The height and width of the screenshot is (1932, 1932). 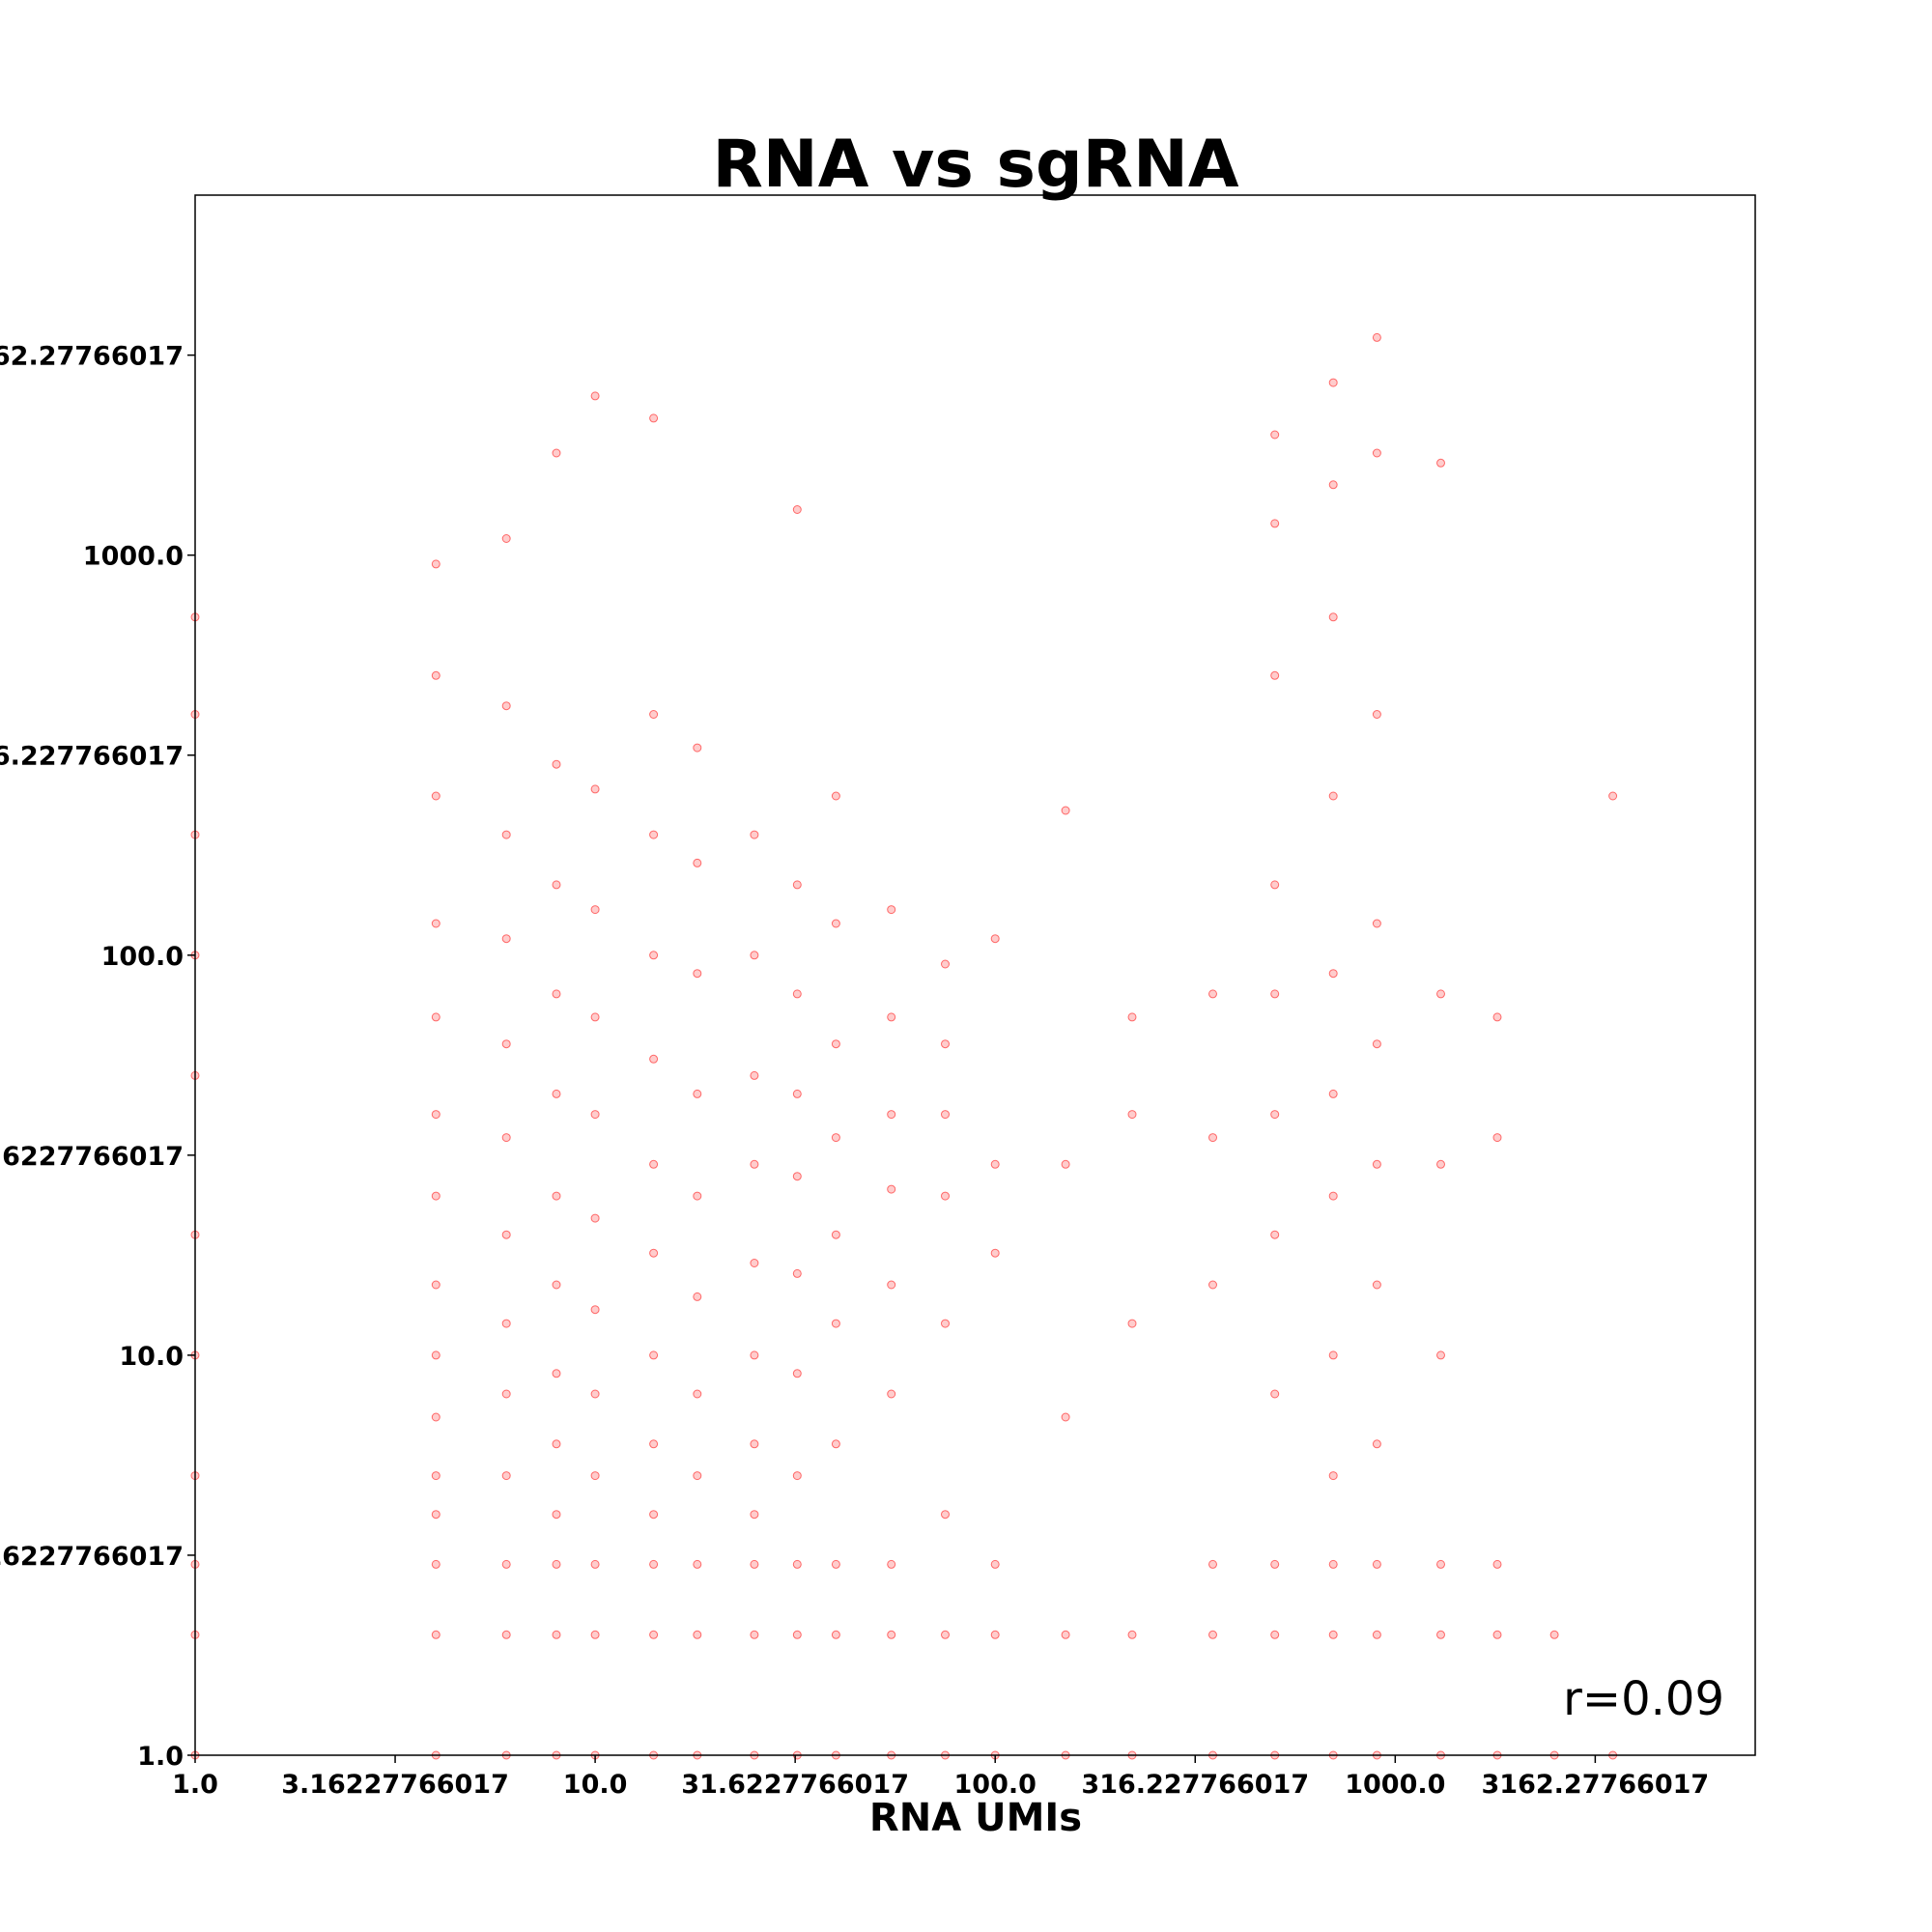 I want to click on x-tick-label-4: 100.0, so click(x=995, y=1785).